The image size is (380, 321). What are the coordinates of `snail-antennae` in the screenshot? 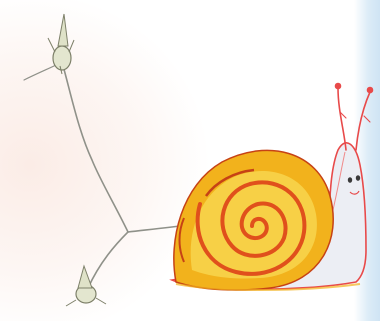 It's located at (354, 116).